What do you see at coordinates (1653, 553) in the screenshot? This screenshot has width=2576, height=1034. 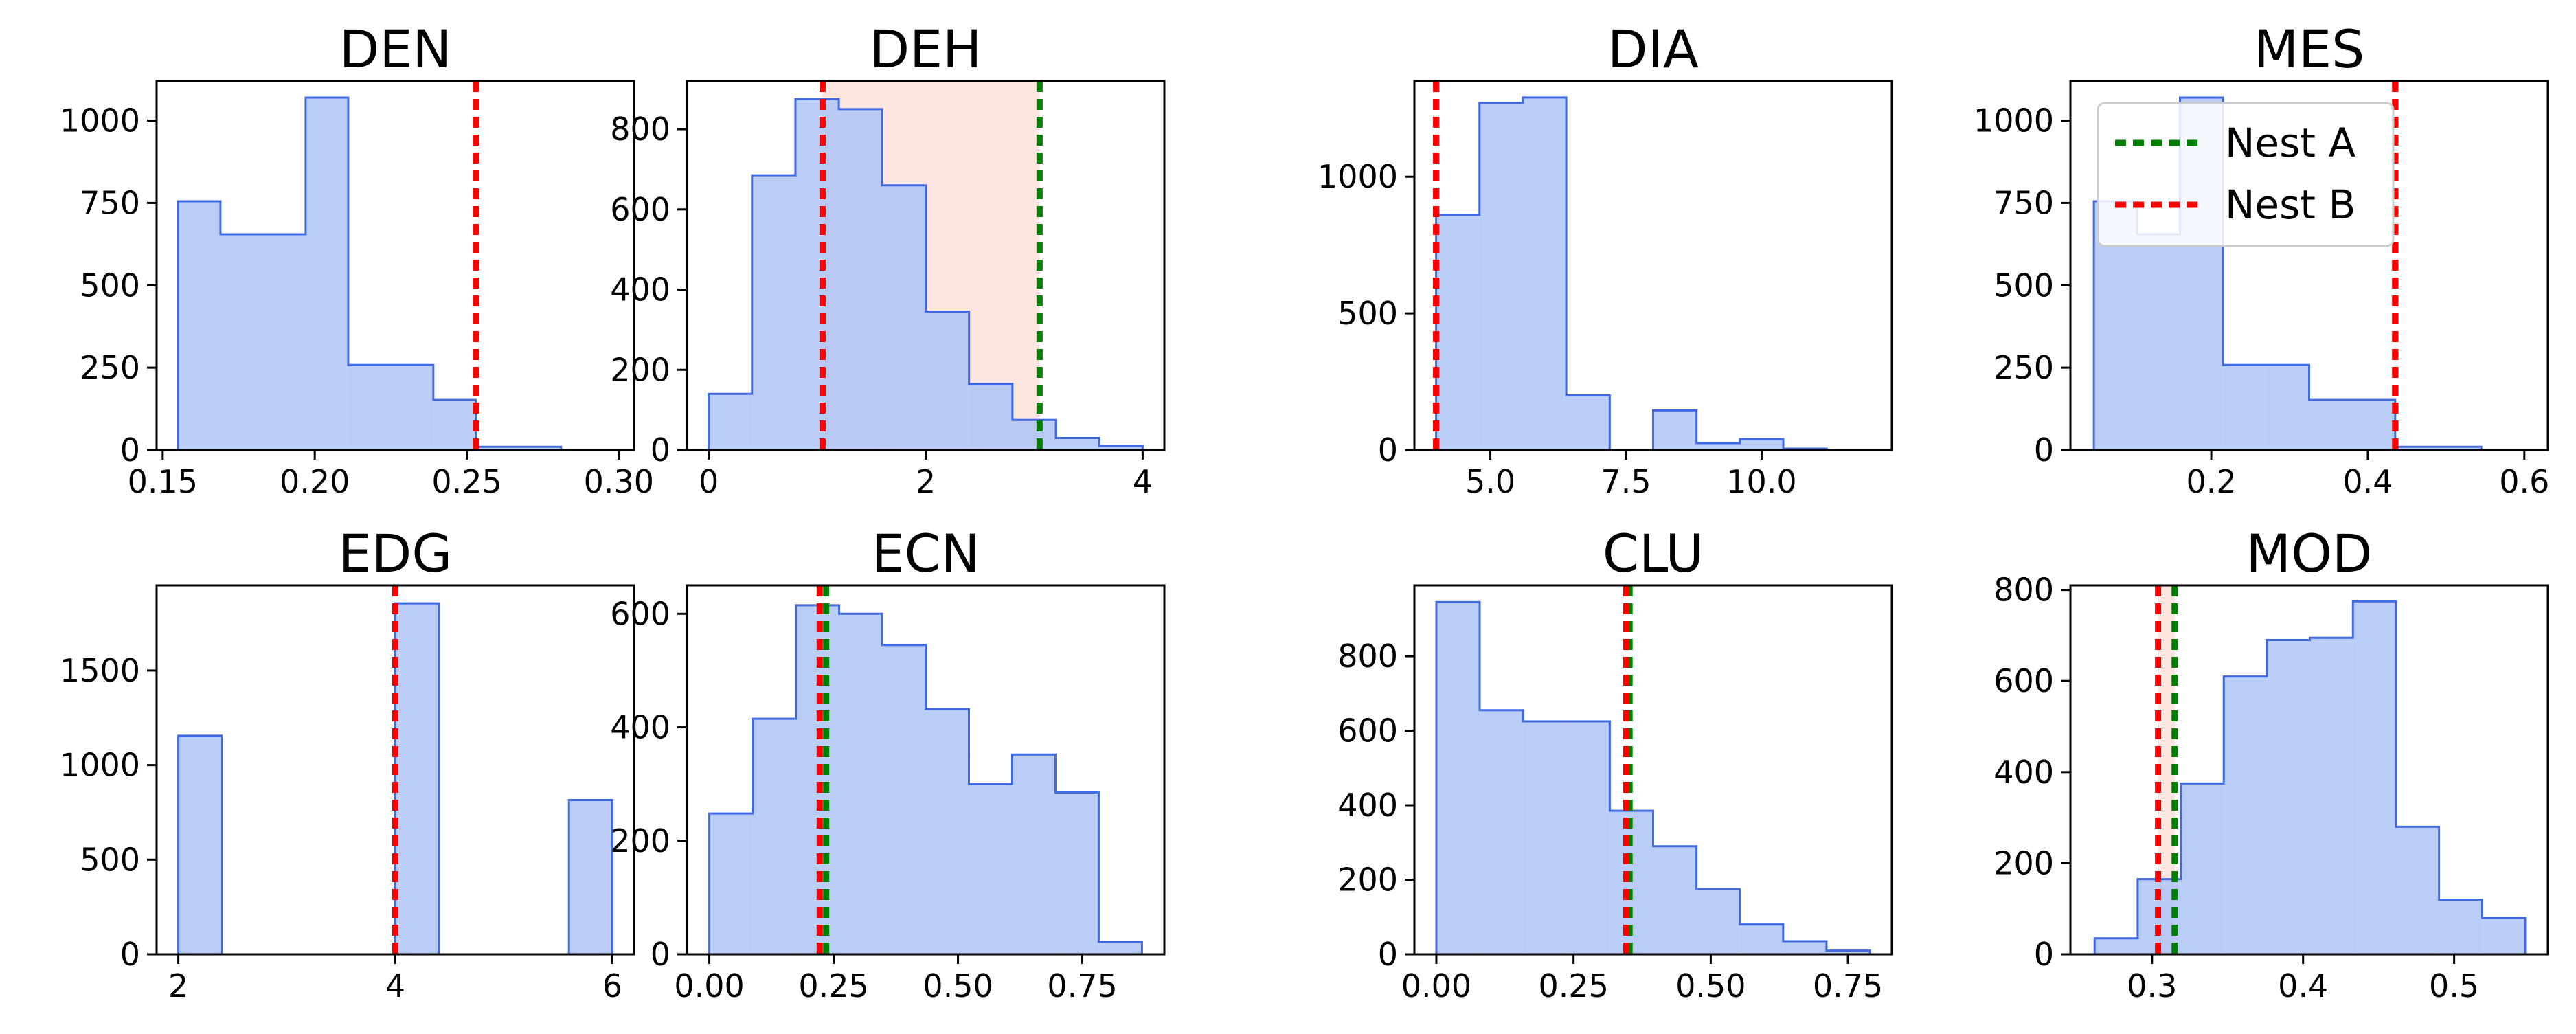 I see `panel-title: CLU` at bounding box center [1653, 553].